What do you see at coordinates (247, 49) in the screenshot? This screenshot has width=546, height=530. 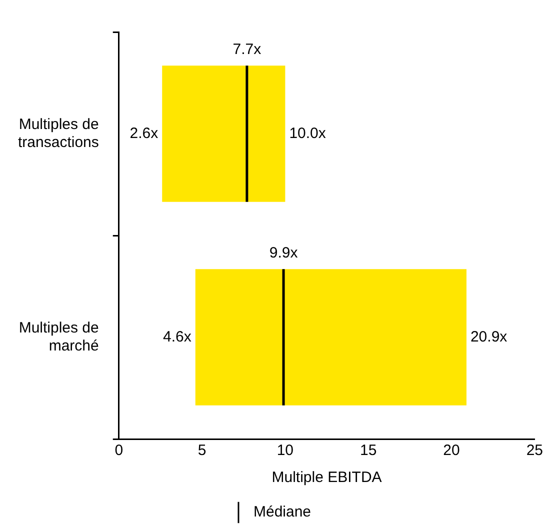 I see `annotation: 7.7x` at bounding box center [247, 49].